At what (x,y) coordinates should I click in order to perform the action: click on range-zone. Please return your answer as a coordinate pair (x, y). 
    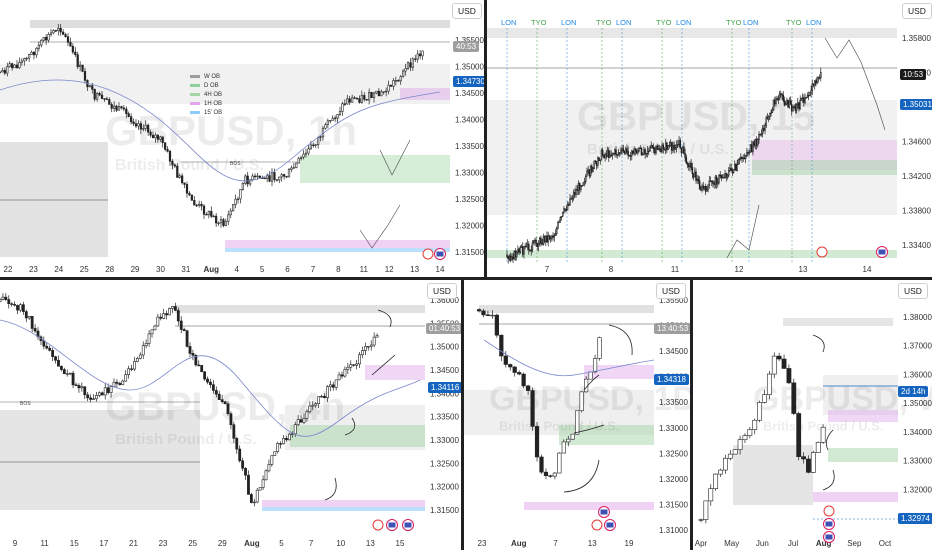
    Looking at the image, I should click on (692, 157).